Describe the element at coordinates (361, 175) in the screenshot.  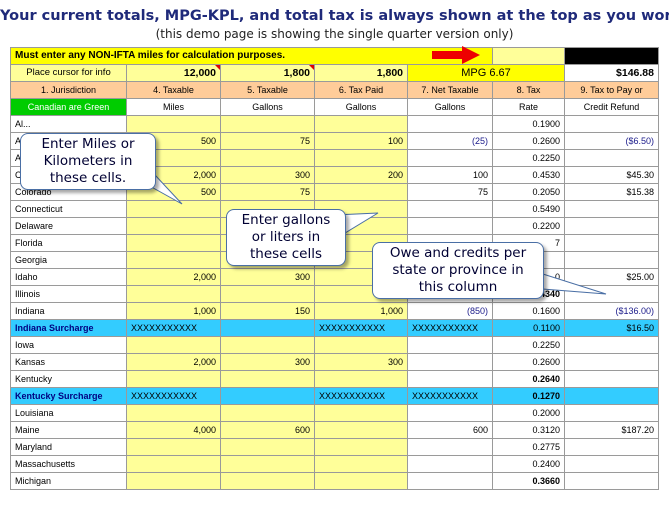
I see `cell-paid: 200` at that location.